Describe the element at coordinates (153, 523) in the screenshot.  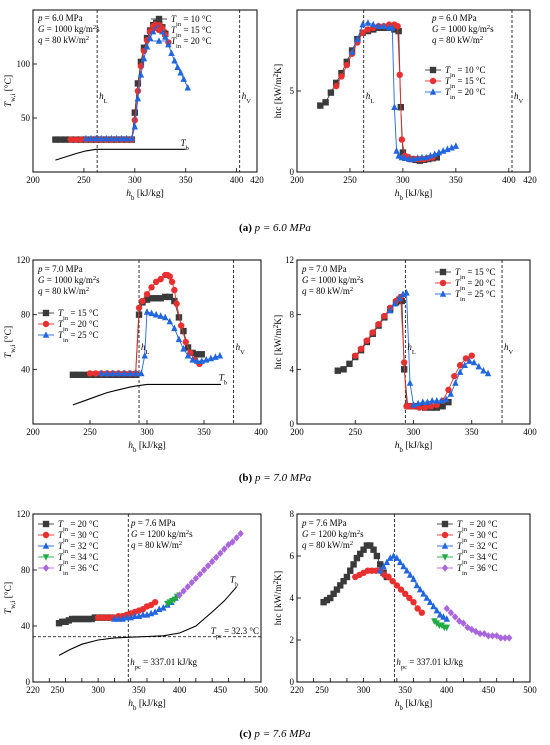
I see `condition-text: p = 7.6 MPa` at that location.